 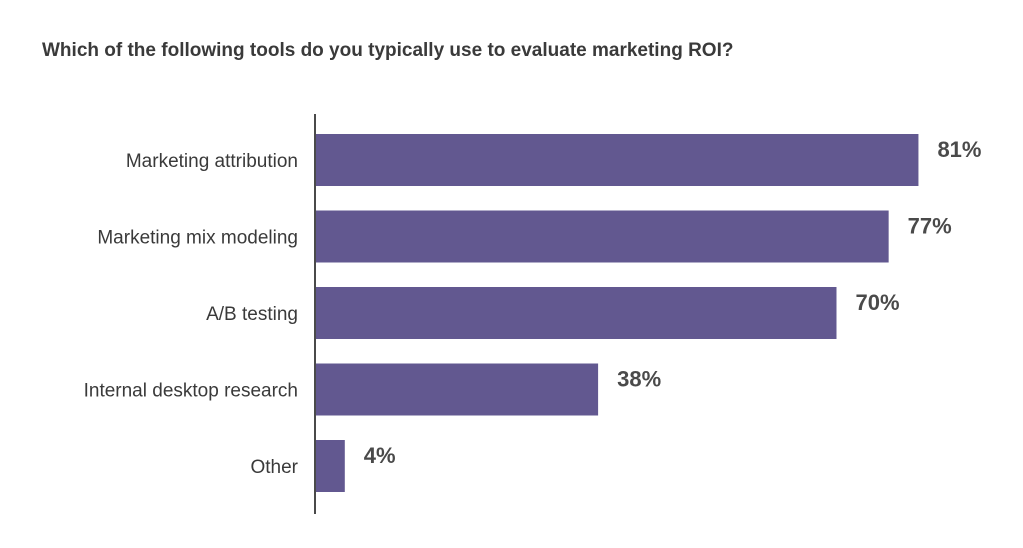 What do you see at coordinates (252, 314) in the screenshot?
I see `category-label-a-b-testing: A/B testing` at bounding box center [252, 314].